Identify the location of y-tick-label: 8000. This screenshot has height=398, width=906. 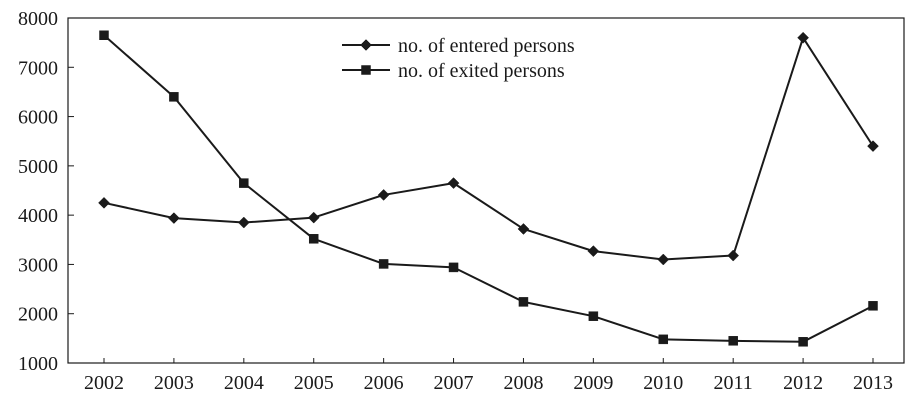
(38, 19).